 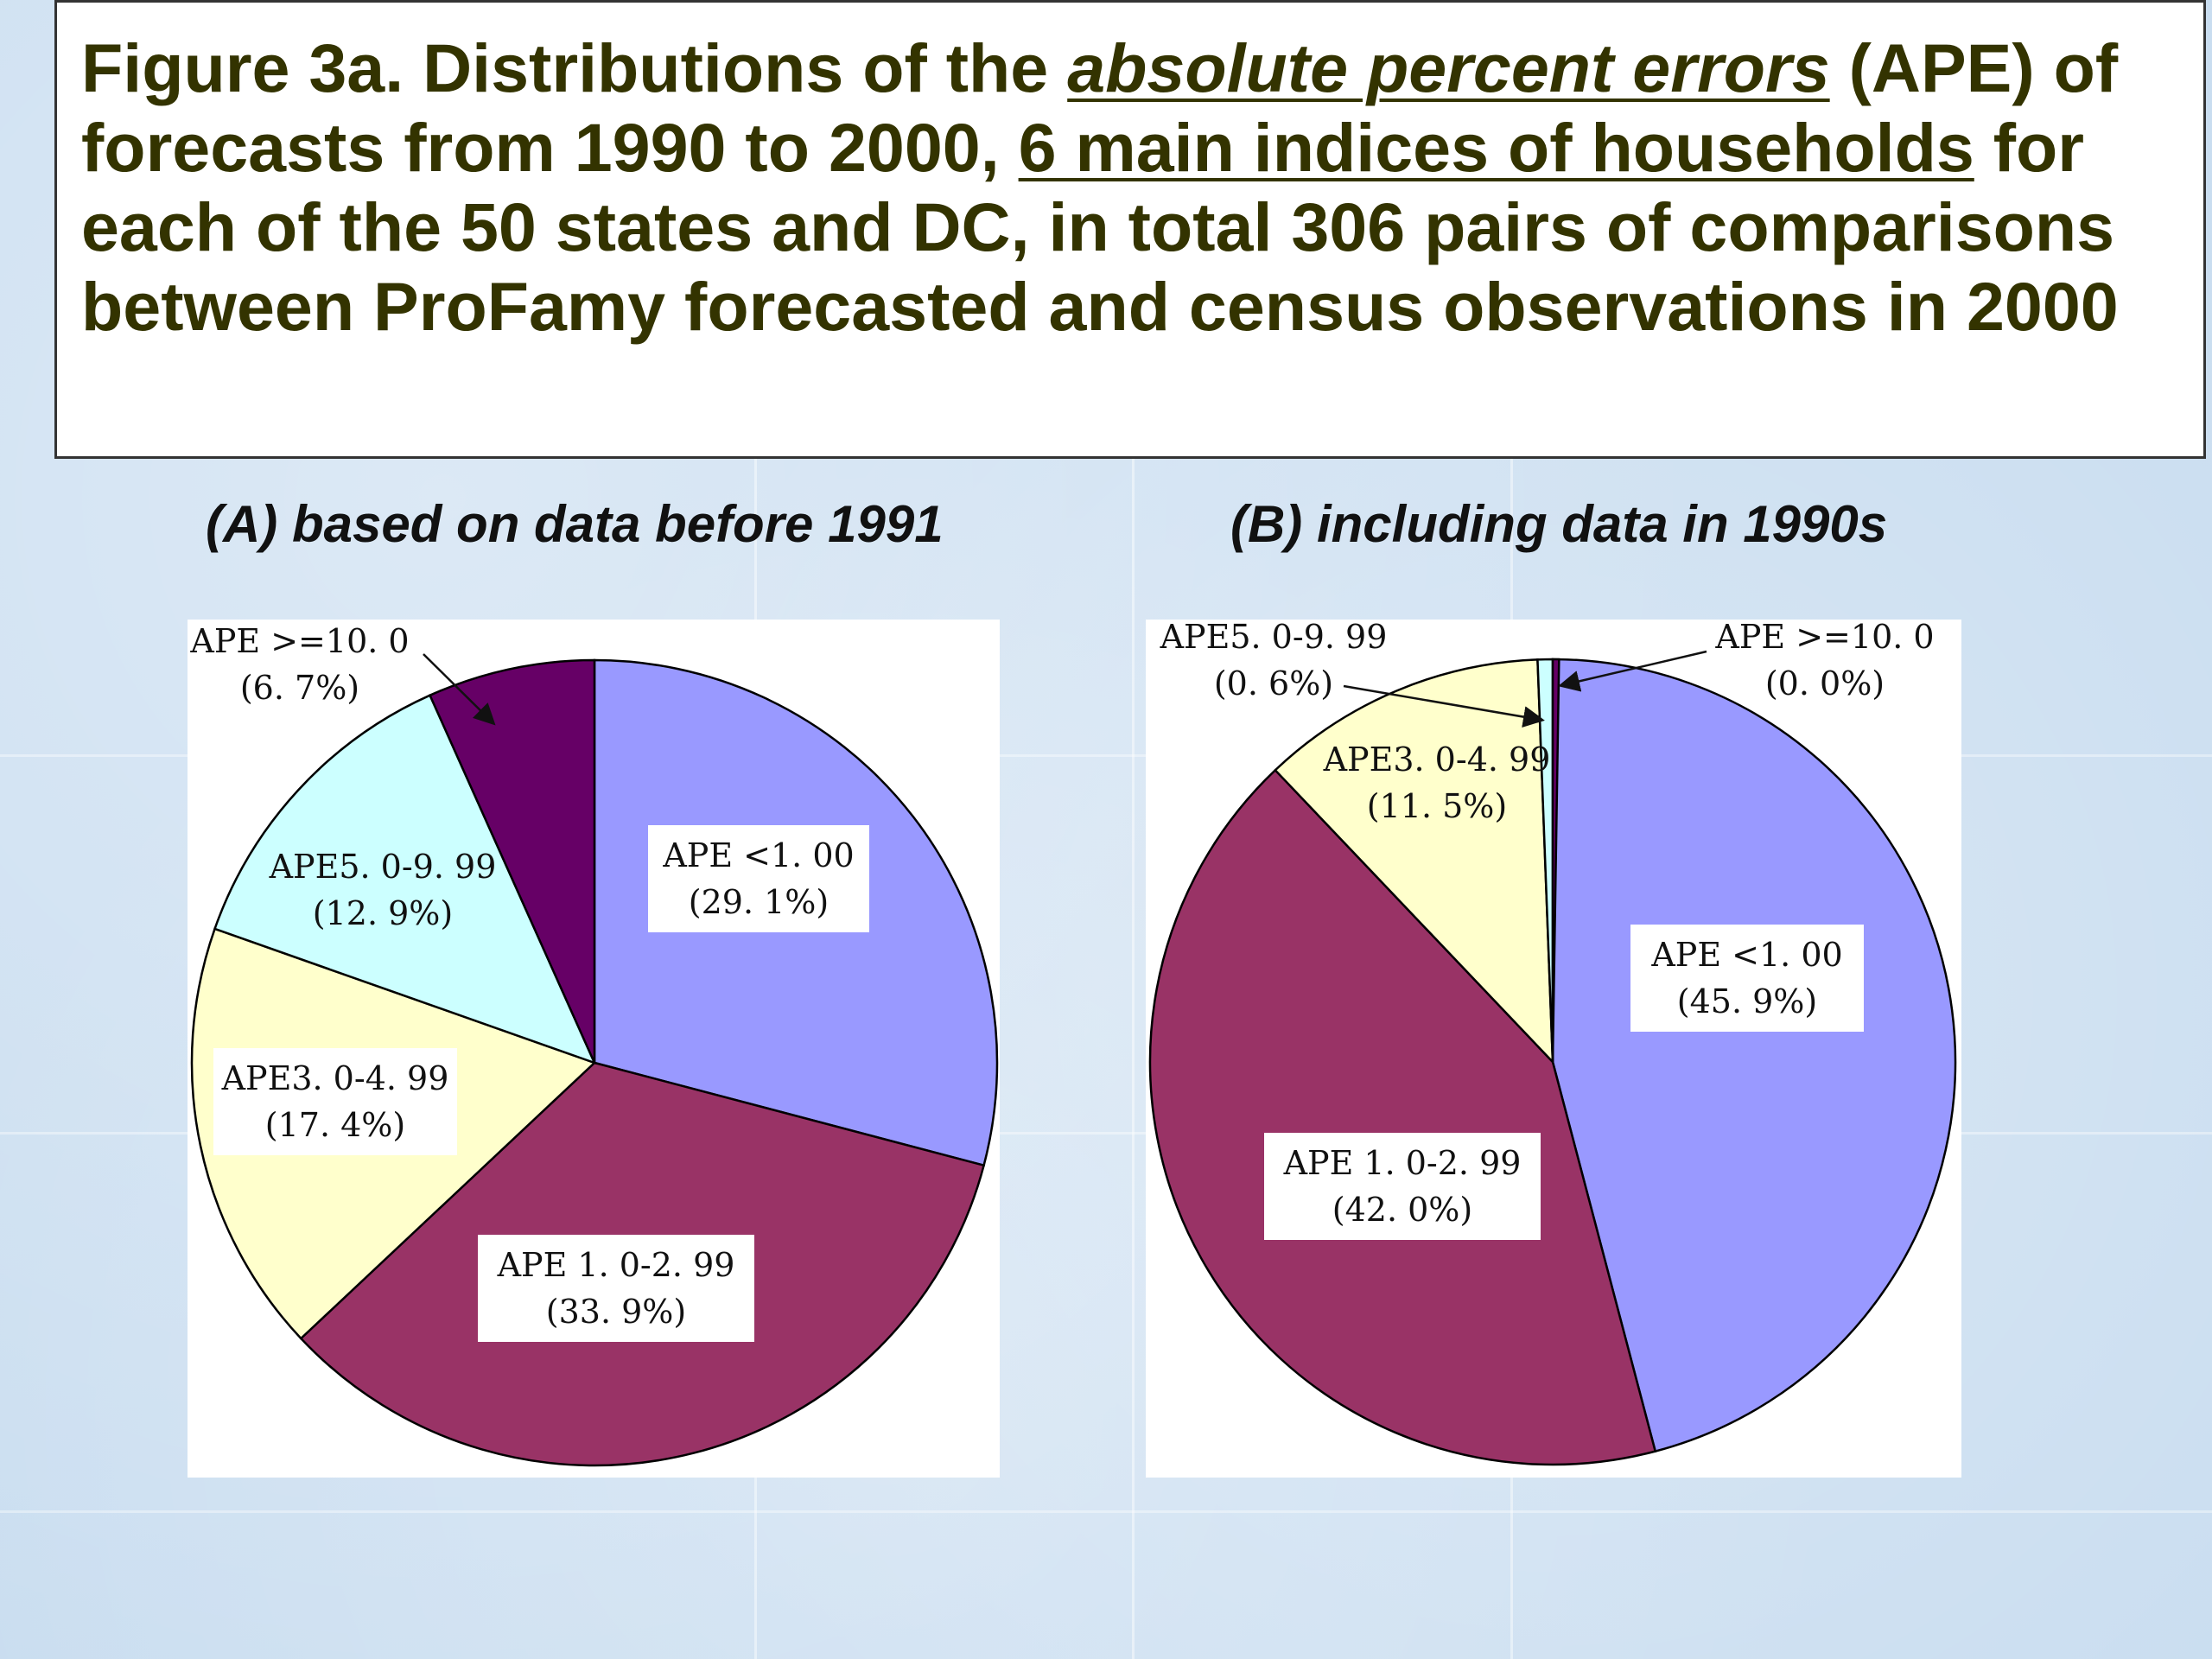 What do you see at coordinates (335, 1125) in the screenshot?
I see `data-label-value: (17. 4%)` at bounding box center [335, 1125].